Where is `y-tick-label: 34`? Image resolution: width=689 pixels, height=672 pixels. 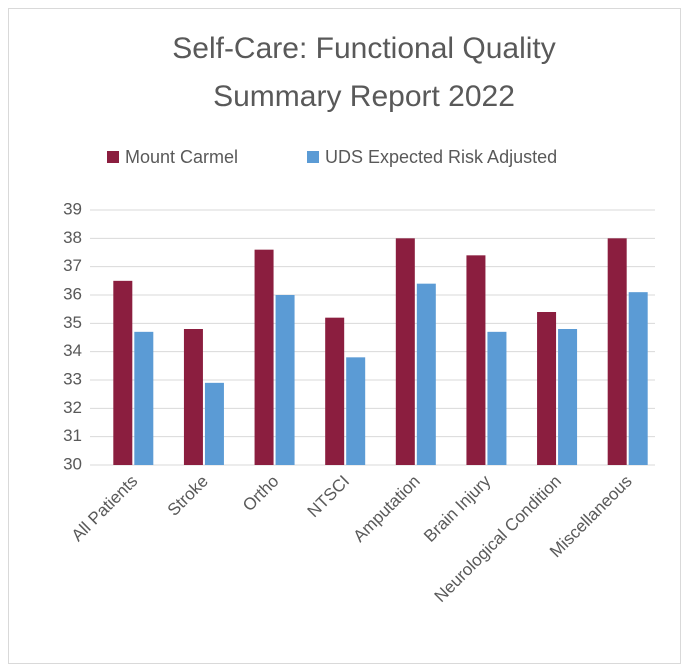
y-tick-label: 34 is located at coordinates (72, 350).